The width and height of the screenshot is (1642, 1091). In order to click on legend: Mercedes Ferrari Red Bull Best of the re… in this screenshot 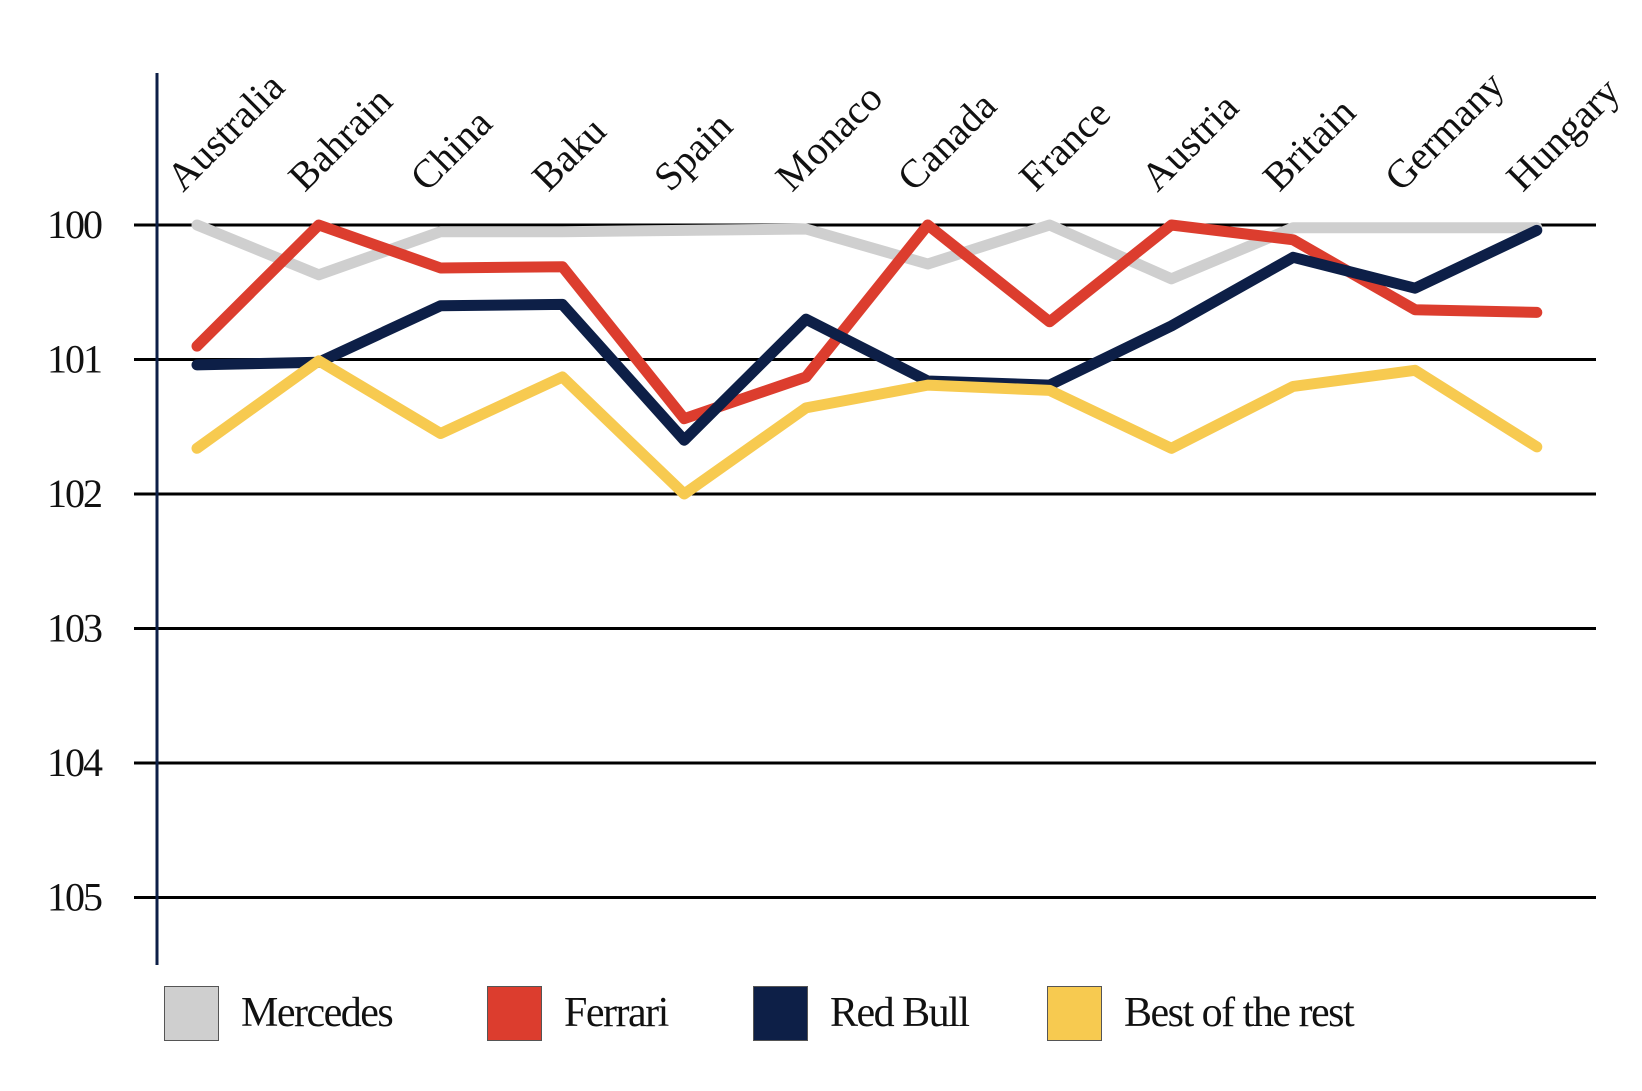, I will do `click(821, 1014)`.